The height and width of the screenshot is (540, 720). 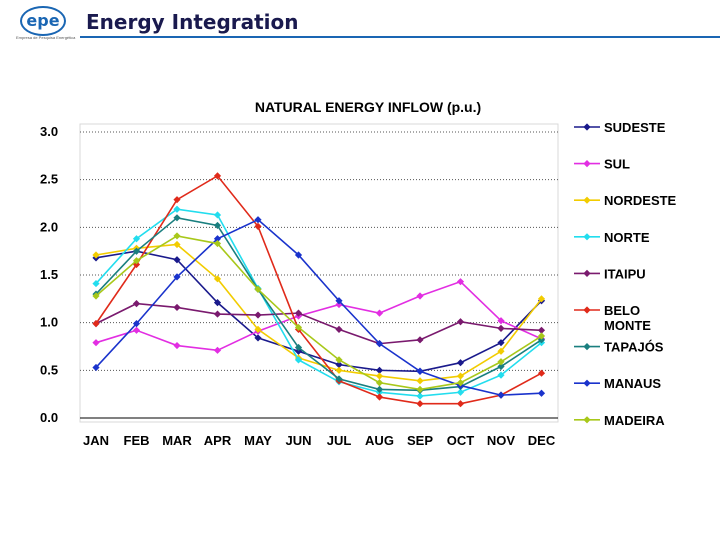 What do you see at coordinates (379, 440) in the screenshot?
I see `x-tick-label: AUG` at bounding box center [379, 440].